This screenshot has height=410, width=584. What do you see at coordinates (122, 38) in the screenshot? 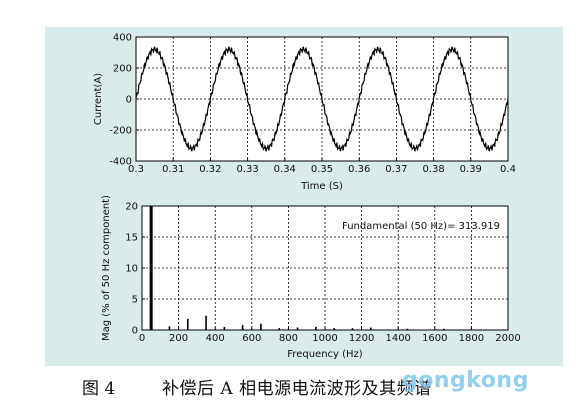
I see `top-y-tick-label: 400` at bounding box center [122, 38].